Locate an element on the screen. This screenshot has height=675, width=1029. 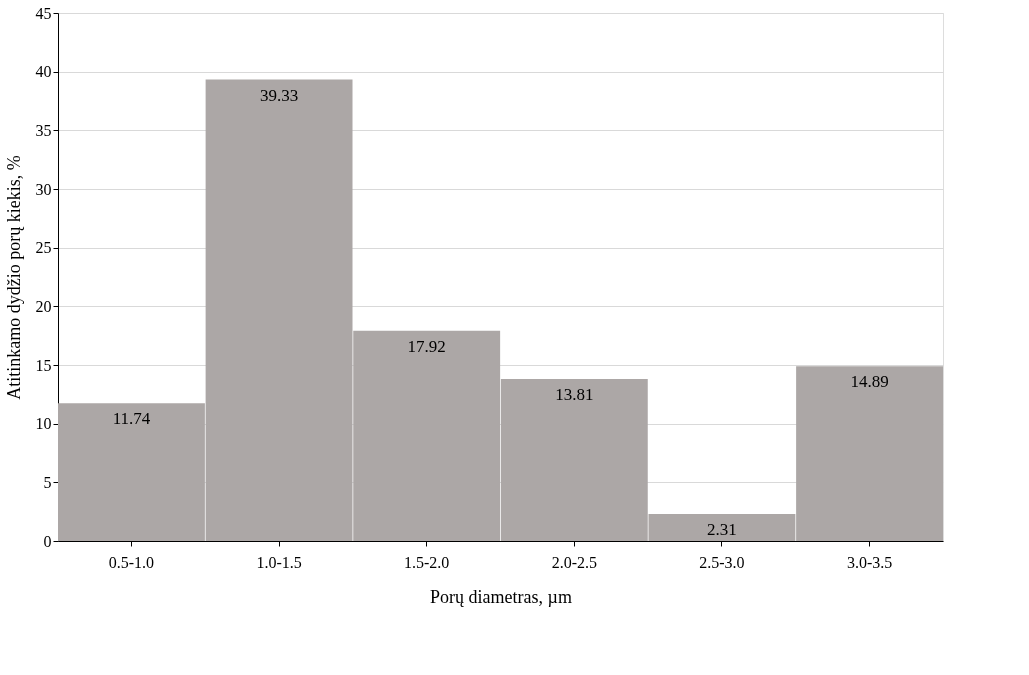
x-axis-title: Porų diametras, µm is located at coordinates (501, 596).